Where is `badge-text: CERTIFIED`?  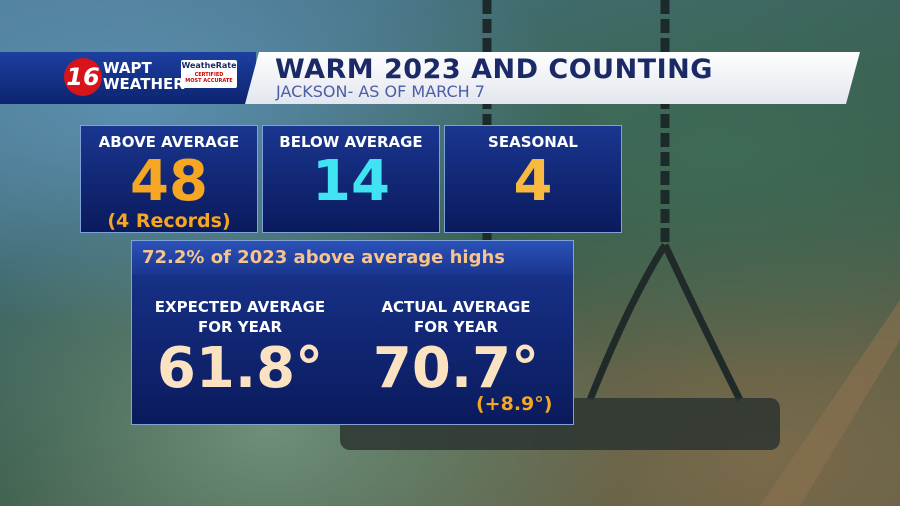 badge-text: CERTIFIED is located at coordinates (209, 75).